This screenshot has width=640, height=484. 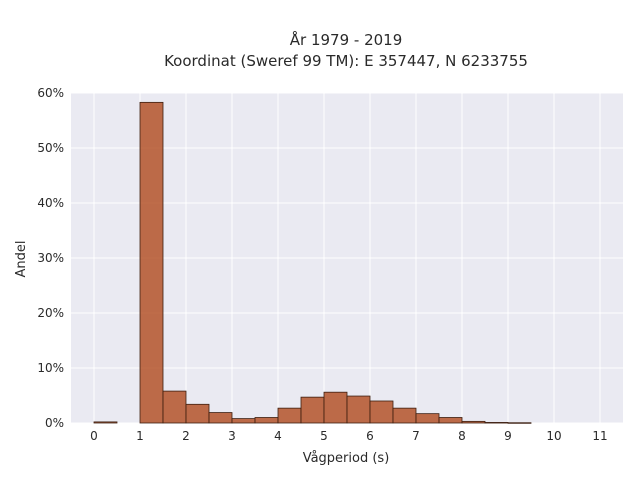 I want to click on x-tick-label-5: 5, so click(x=324, y=436).